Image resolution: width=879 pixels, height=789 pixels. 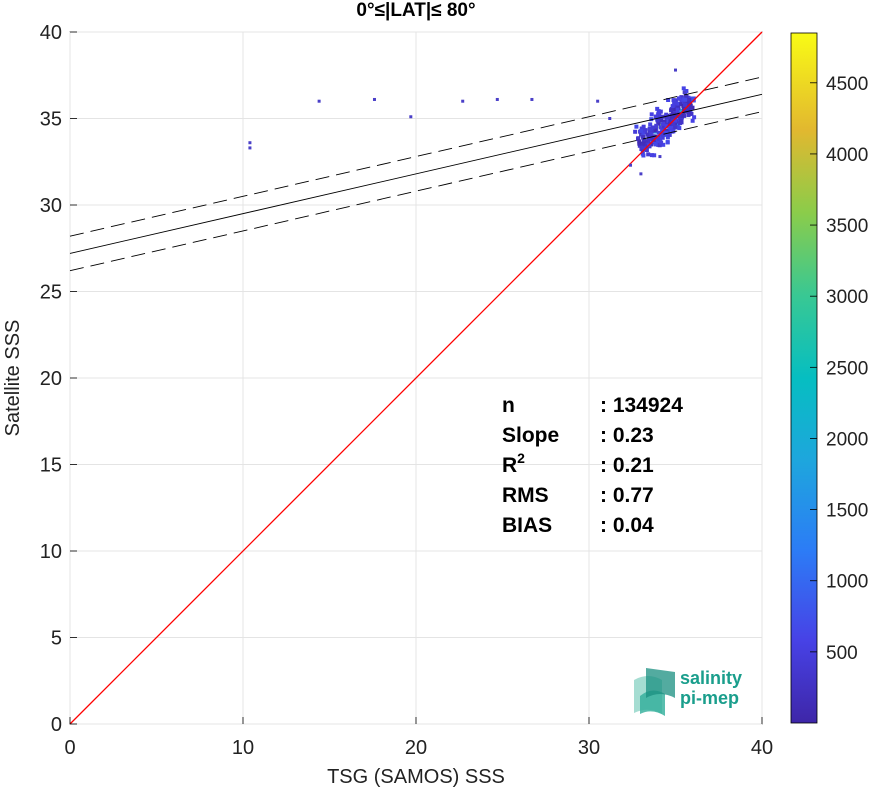 What do you see at coordinates (762, 748) in the screenshot?
I see `x-tick-label: 40` at bounding box center [762, 748].